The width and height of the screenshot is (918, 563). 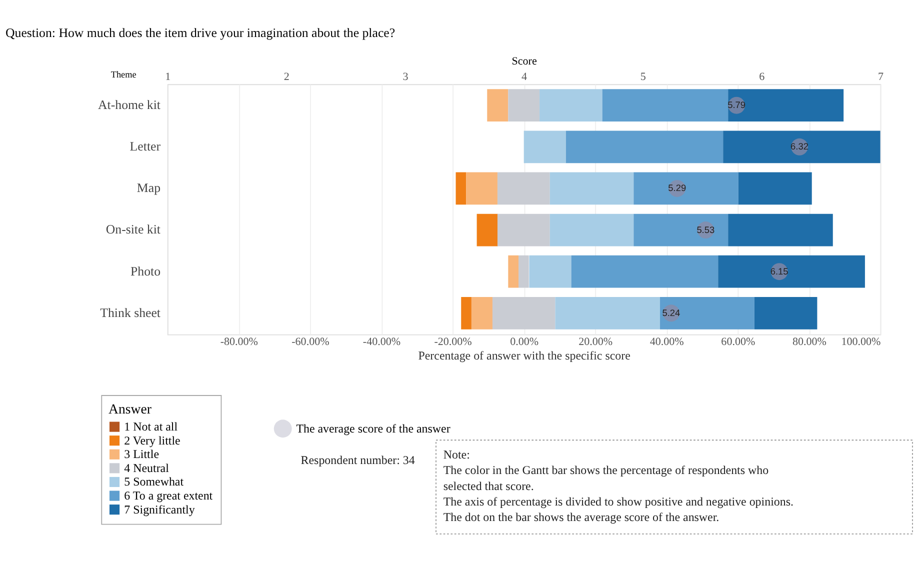 I want to click on x-tick-label: -60.00%, so click(x=311, y=342).